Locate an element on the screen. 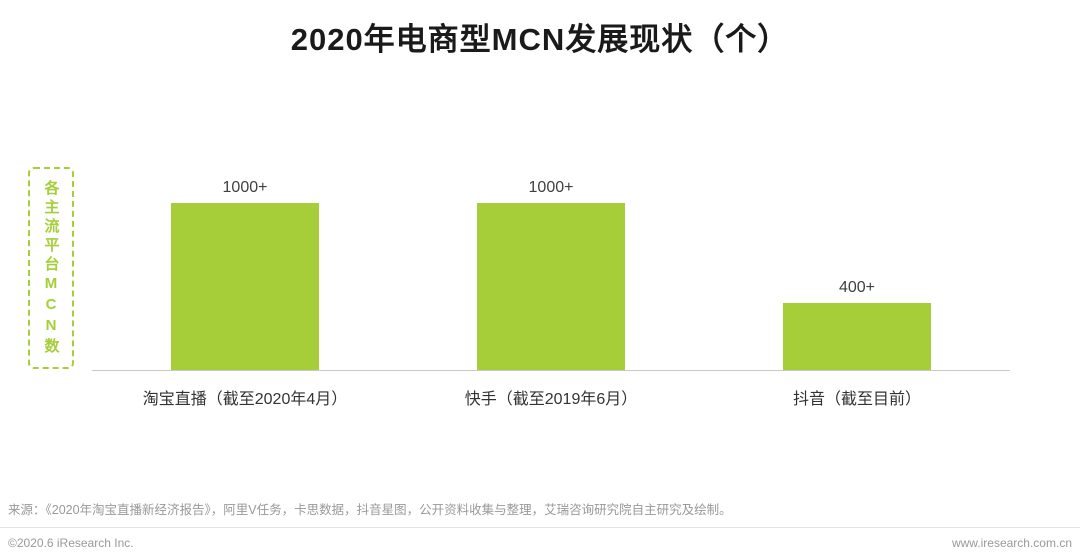  bar-category-label: 淘宝直播（截至2020年4月） is located at coordinates (245, 399).